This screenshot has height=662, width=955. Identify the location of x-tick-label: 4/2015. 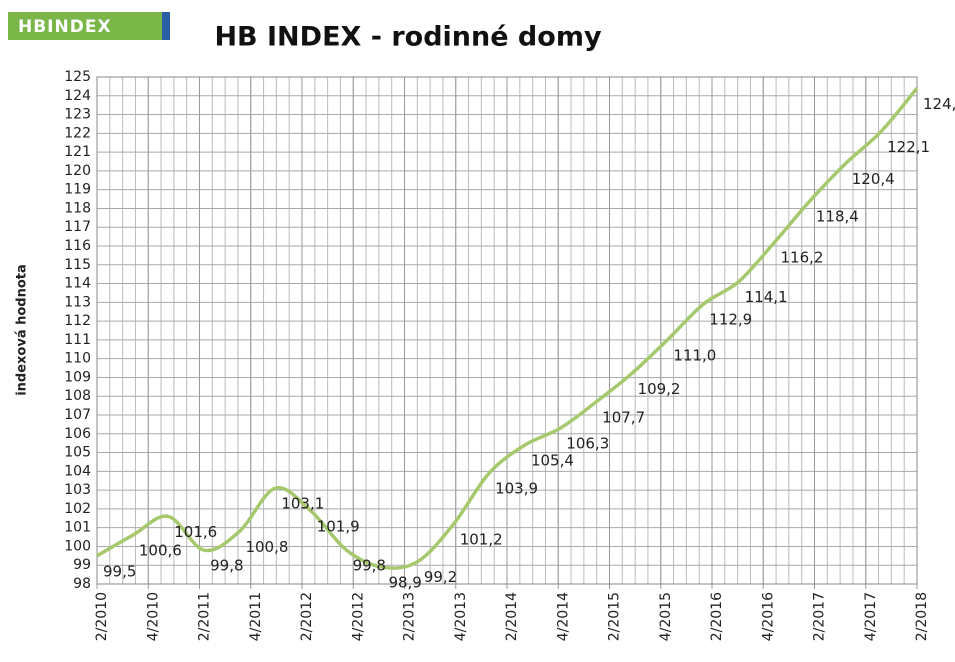
(666, 616).